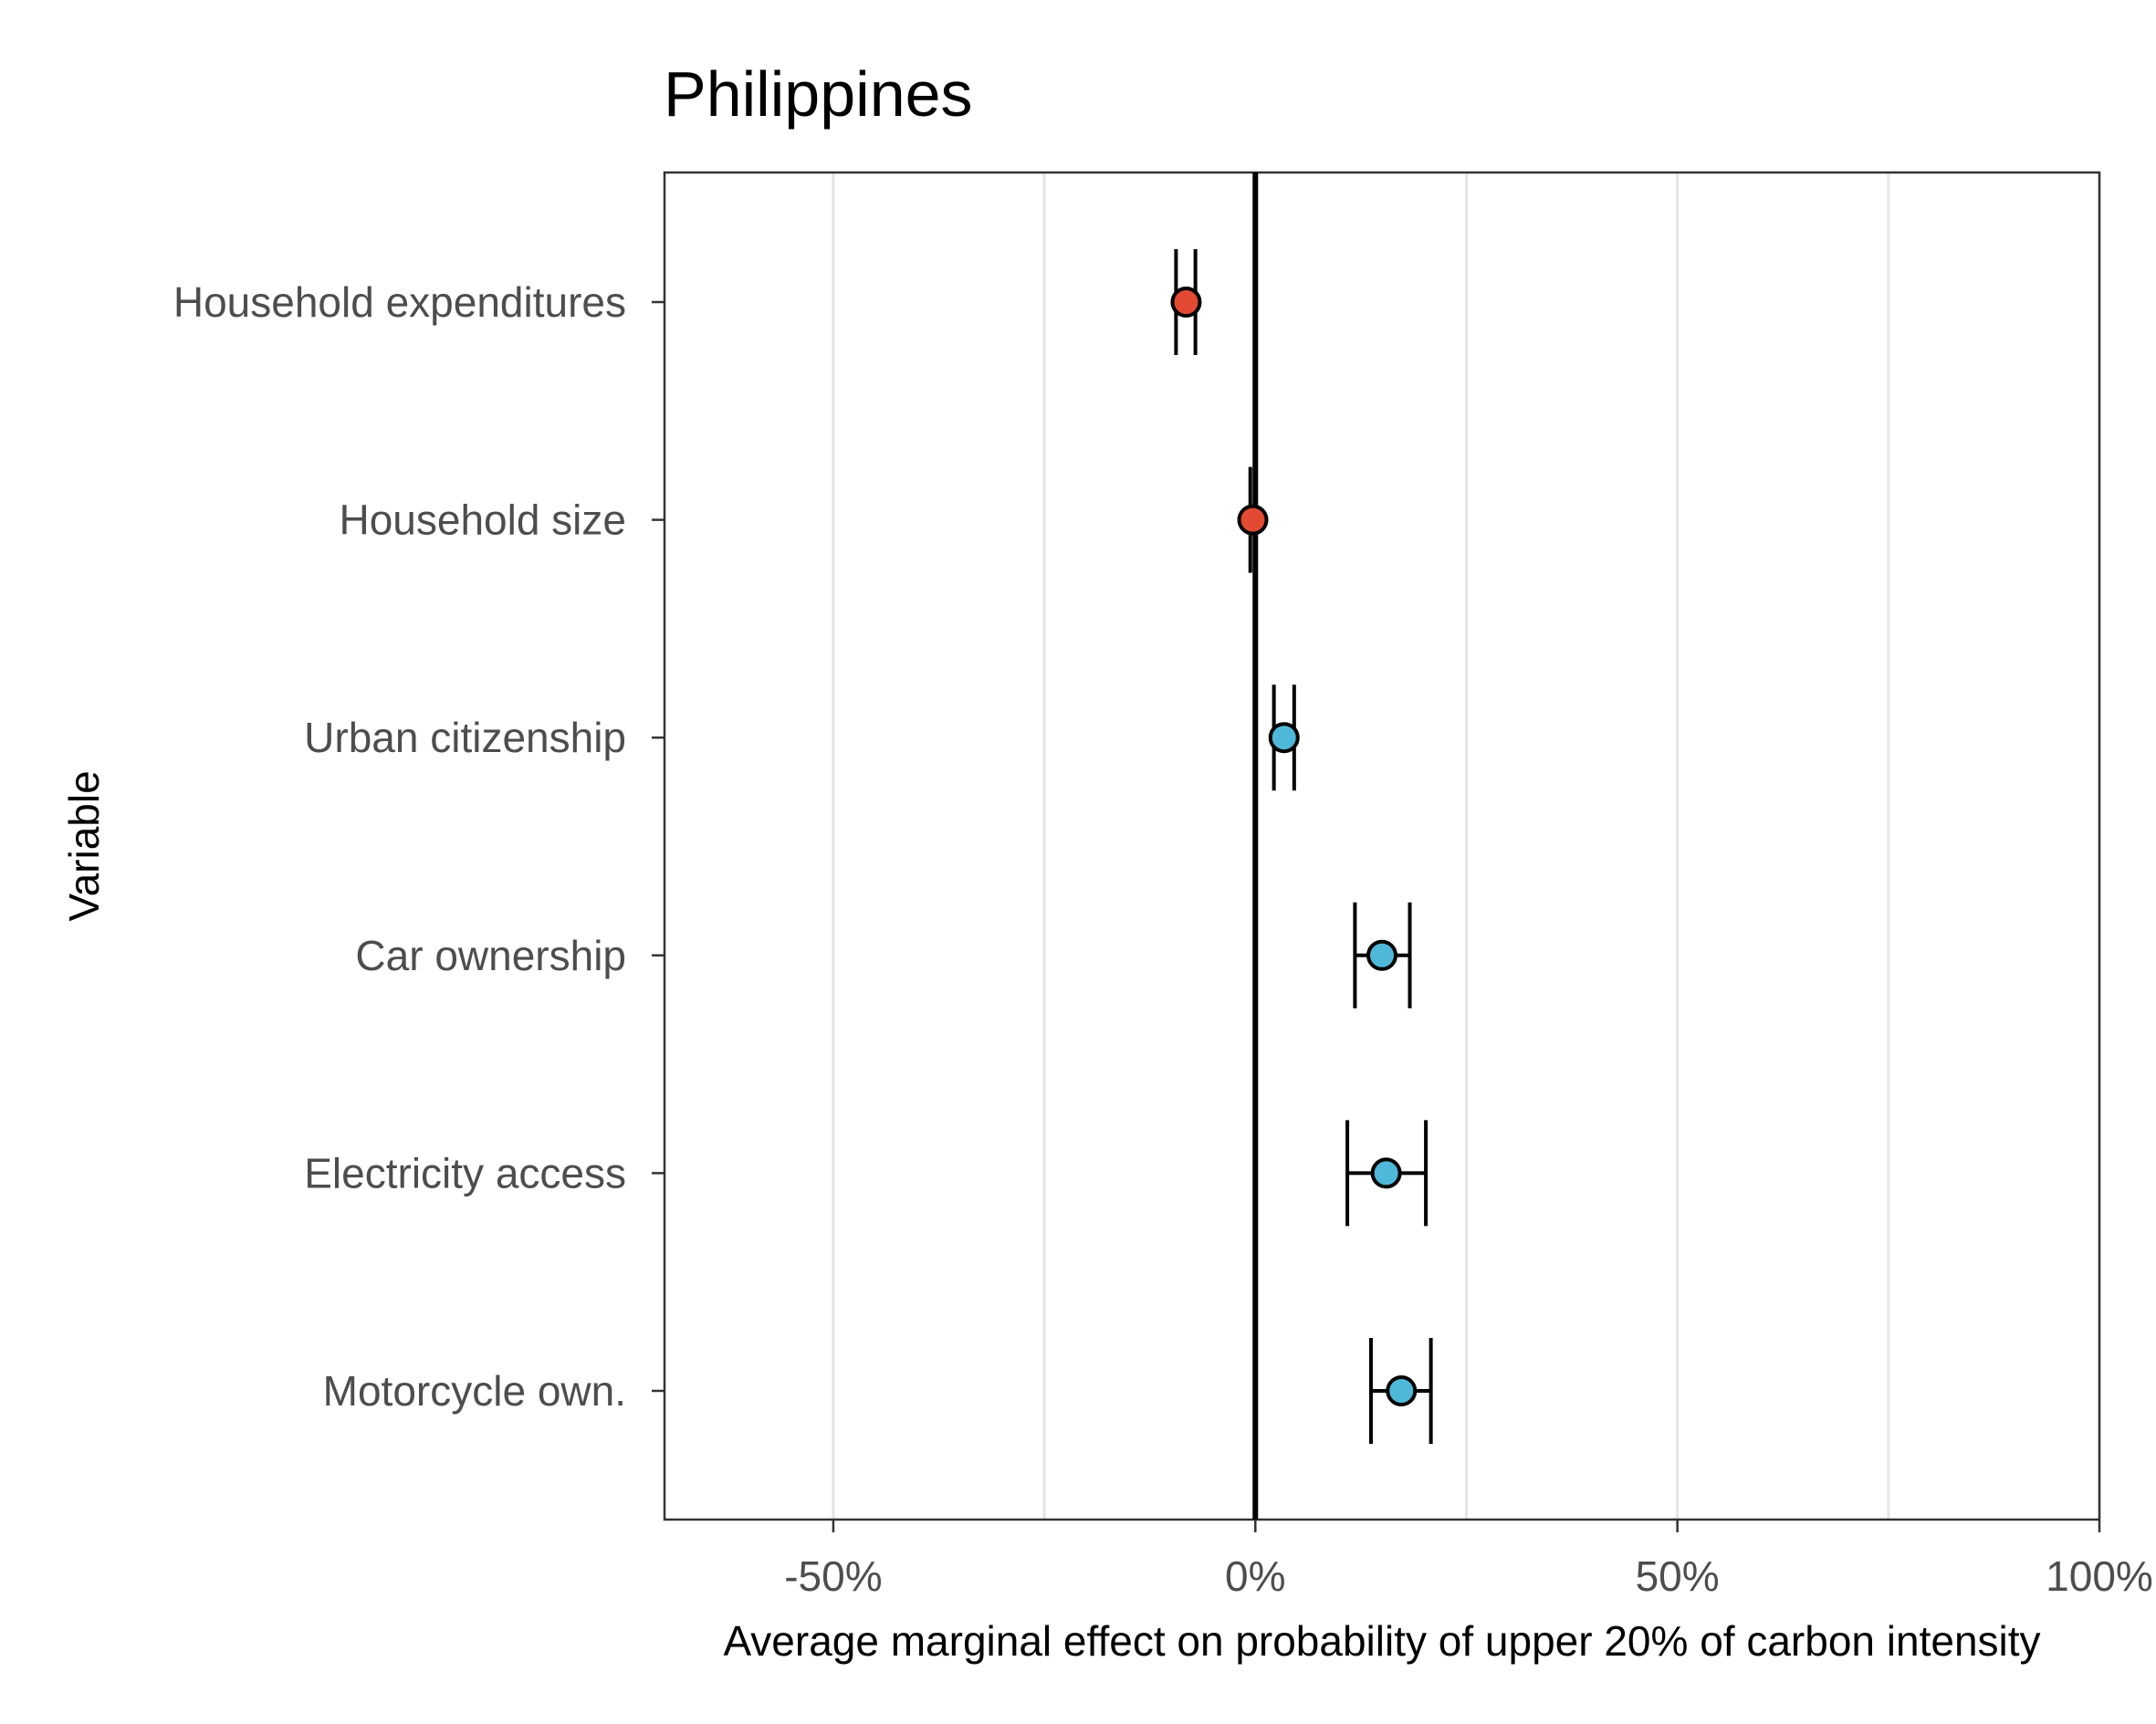 The width and height of the screenshot is (2156, 1724). What do you see at coordinates (465, 1172) in the screenshot?
I see `y-tick-label: Electricity access` at bounding box center [465, 1172].